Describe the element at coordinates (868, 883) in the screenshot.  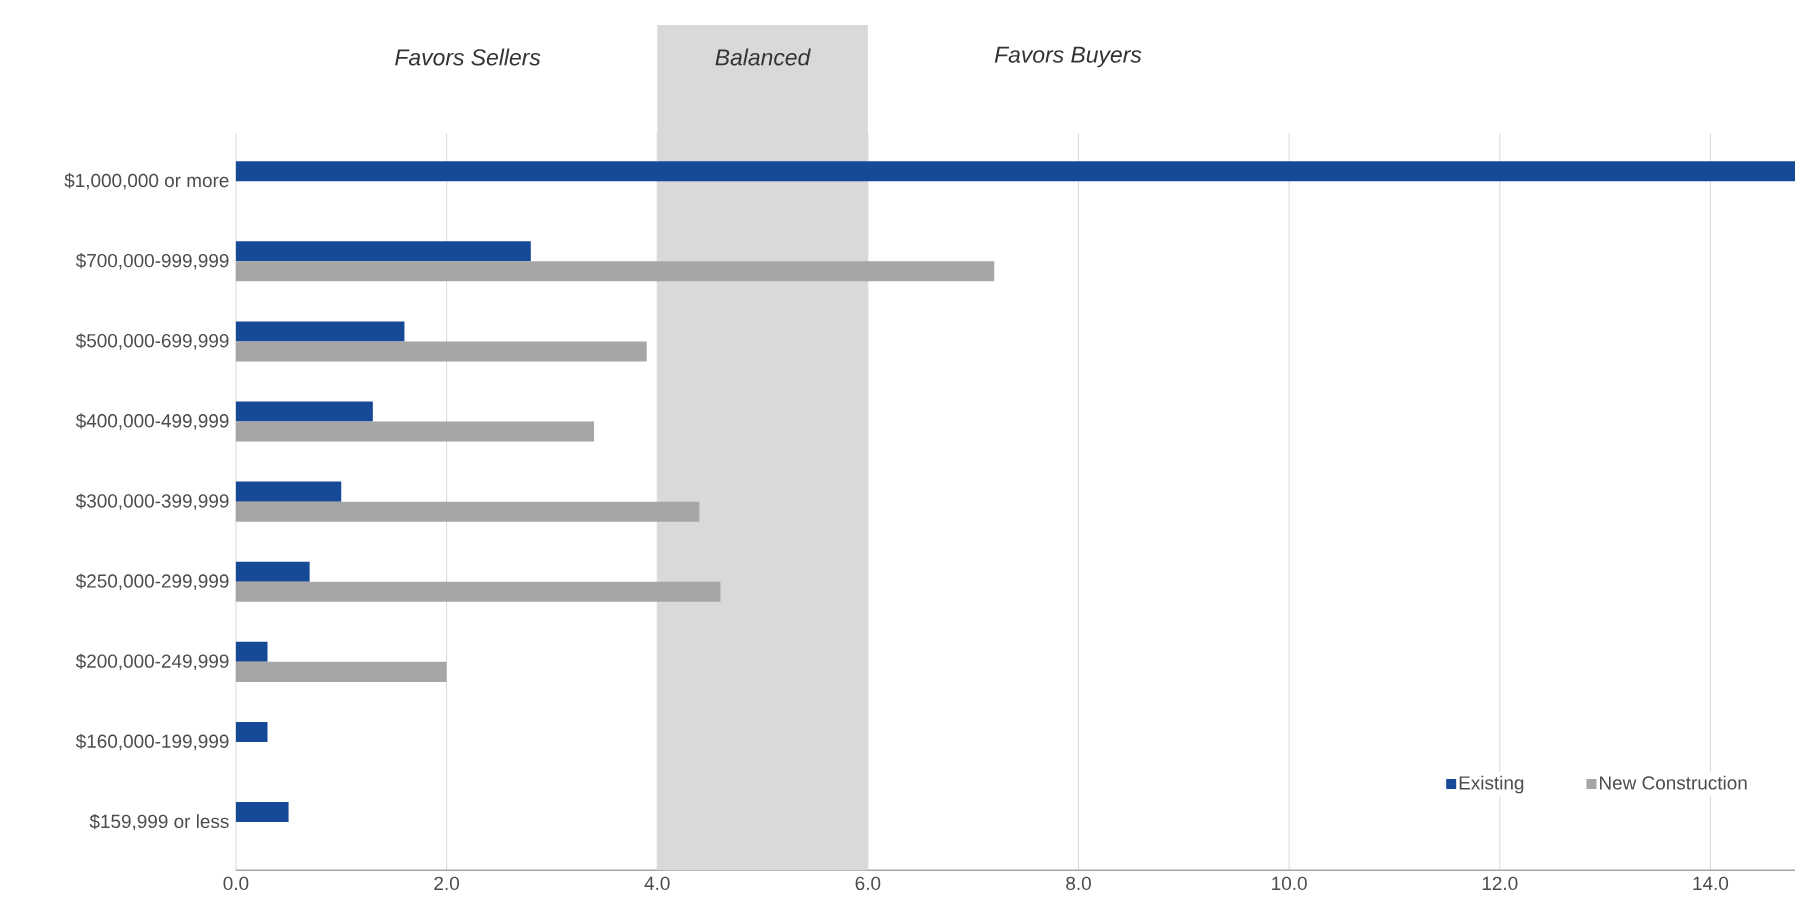
I see `x-tick-label: 6.0` at that location.